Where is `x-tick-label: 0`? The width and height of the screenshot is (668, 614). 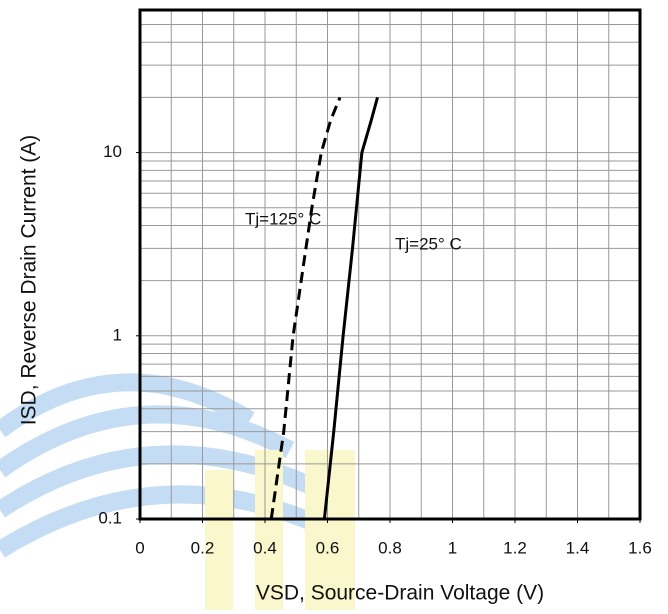
x-tick-label: 0 is located at coordinates (139, 547).